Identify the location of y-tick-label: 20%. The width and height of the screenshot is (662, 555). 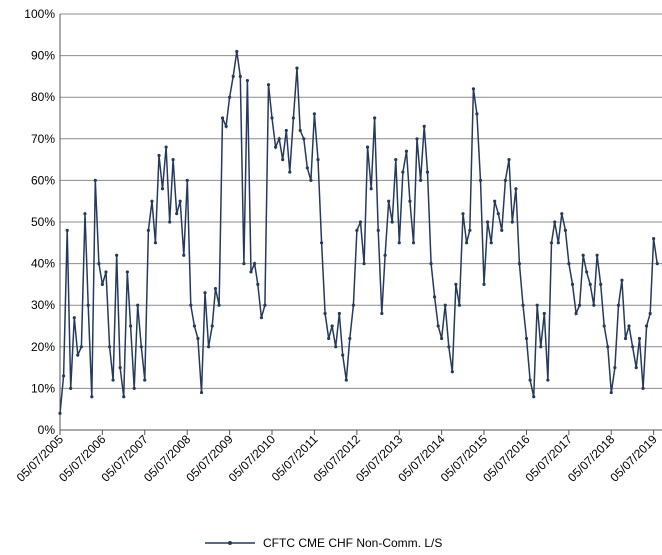
(43, 347).